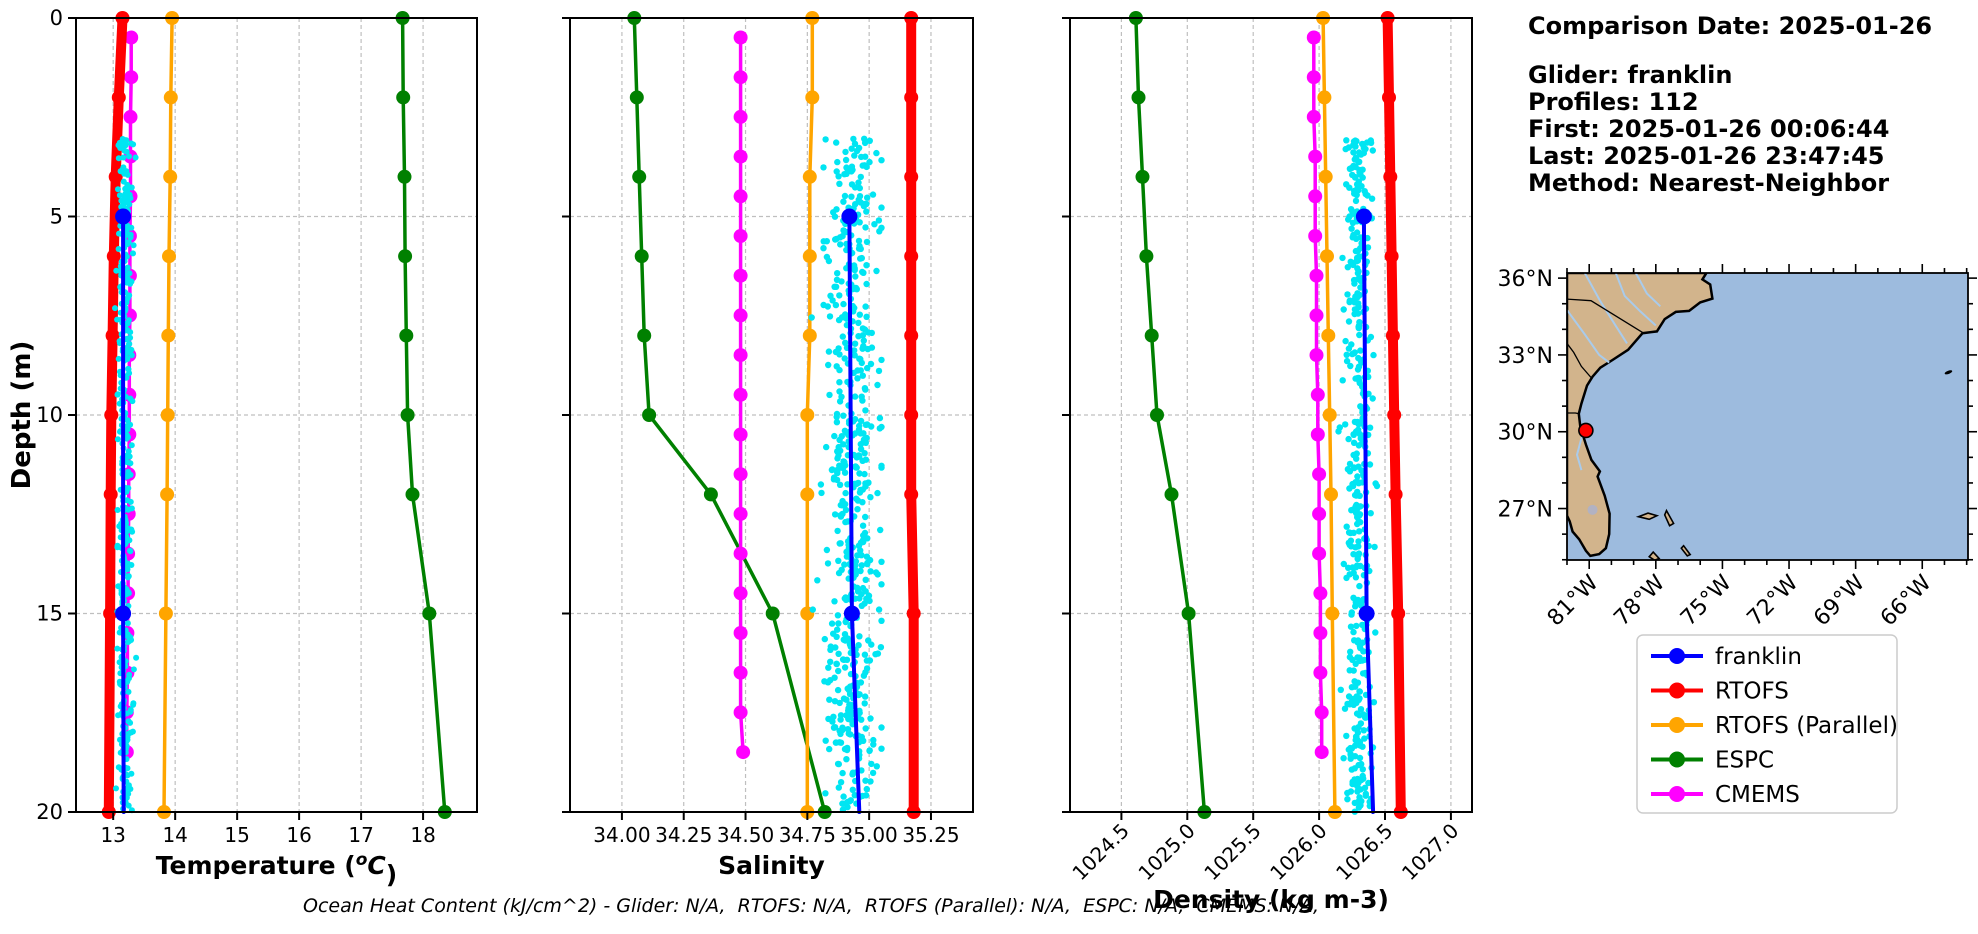 The width and height of the screenshot is (1978, 934). I want to click on glider-raw-points-density, so click(1358, 476).